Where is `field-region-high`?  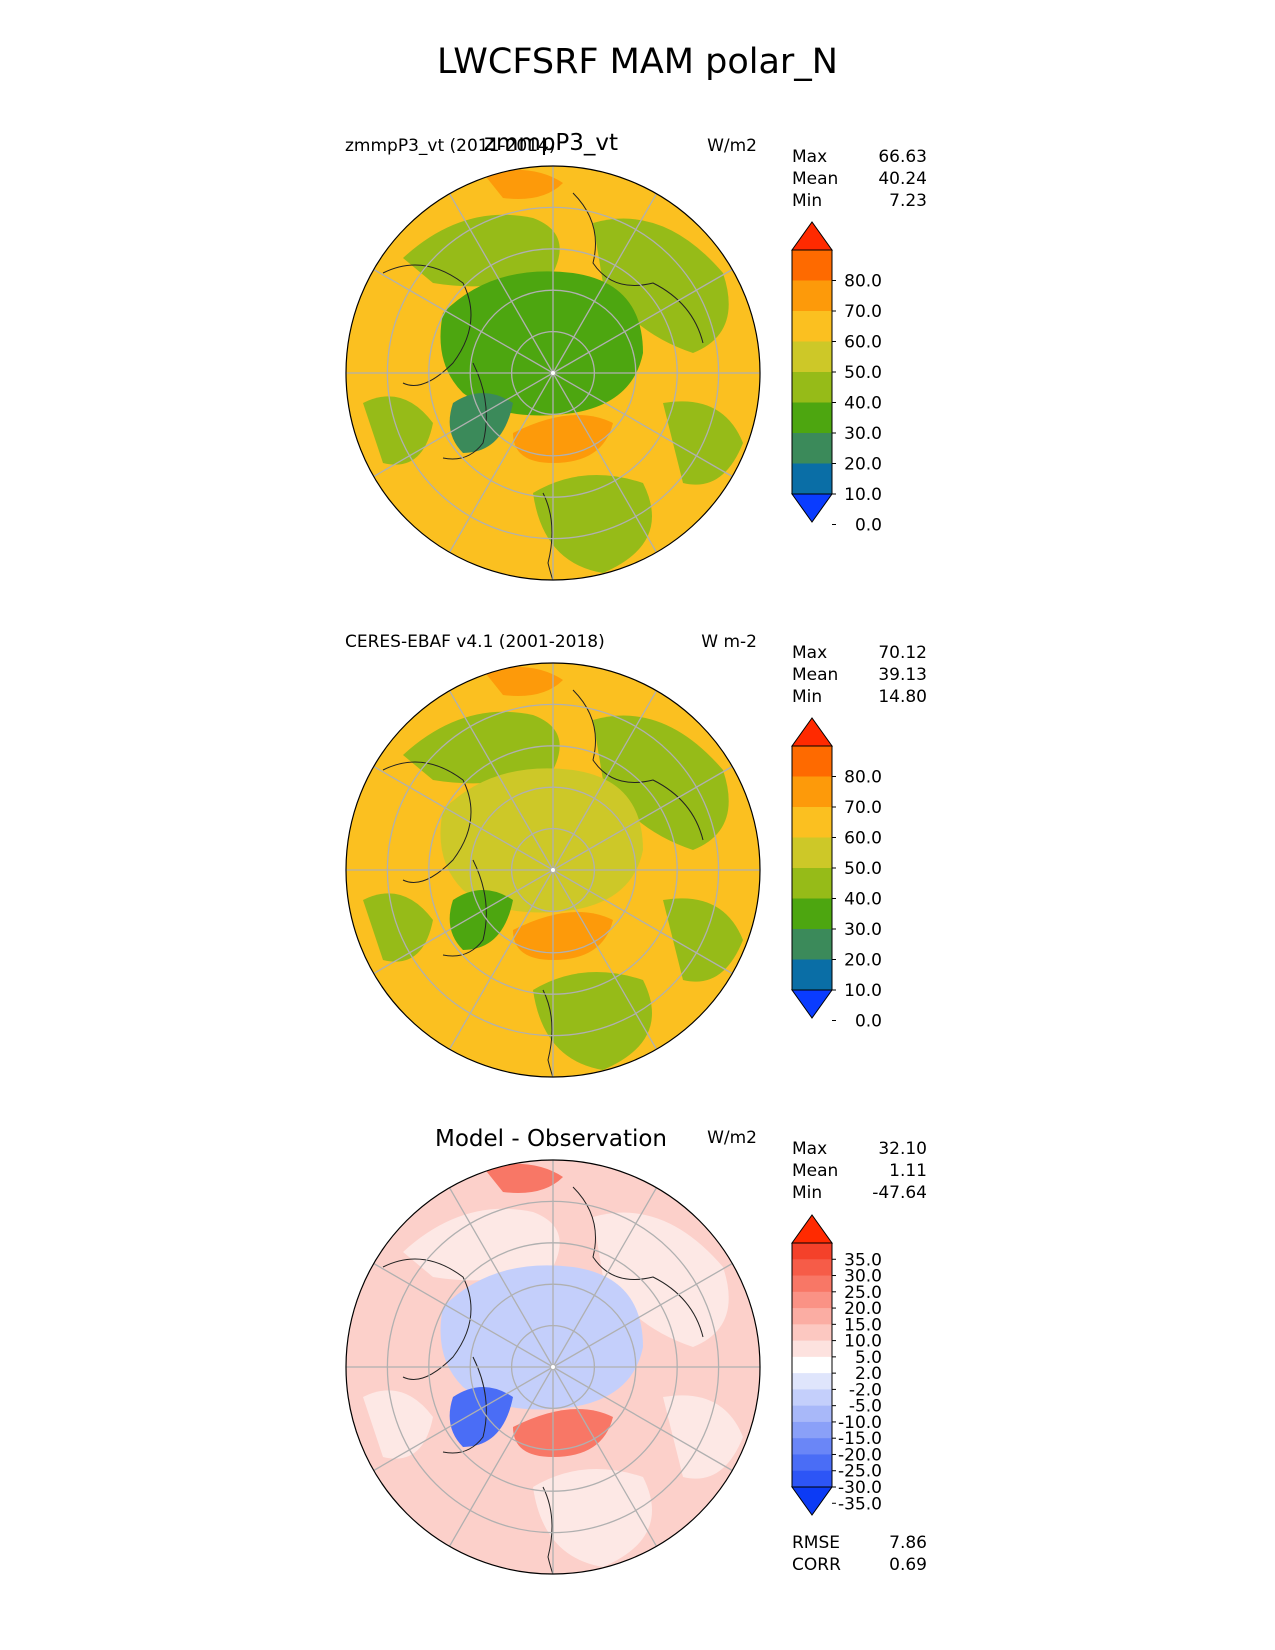 field-region-high is located at coordinates (563, 439).